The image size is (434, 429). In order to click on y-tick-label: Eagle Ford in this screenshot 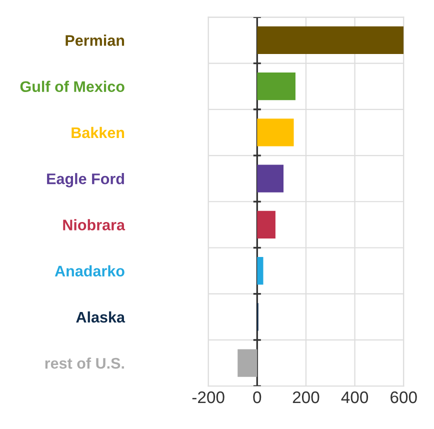, I will do `click(85, 180)`.